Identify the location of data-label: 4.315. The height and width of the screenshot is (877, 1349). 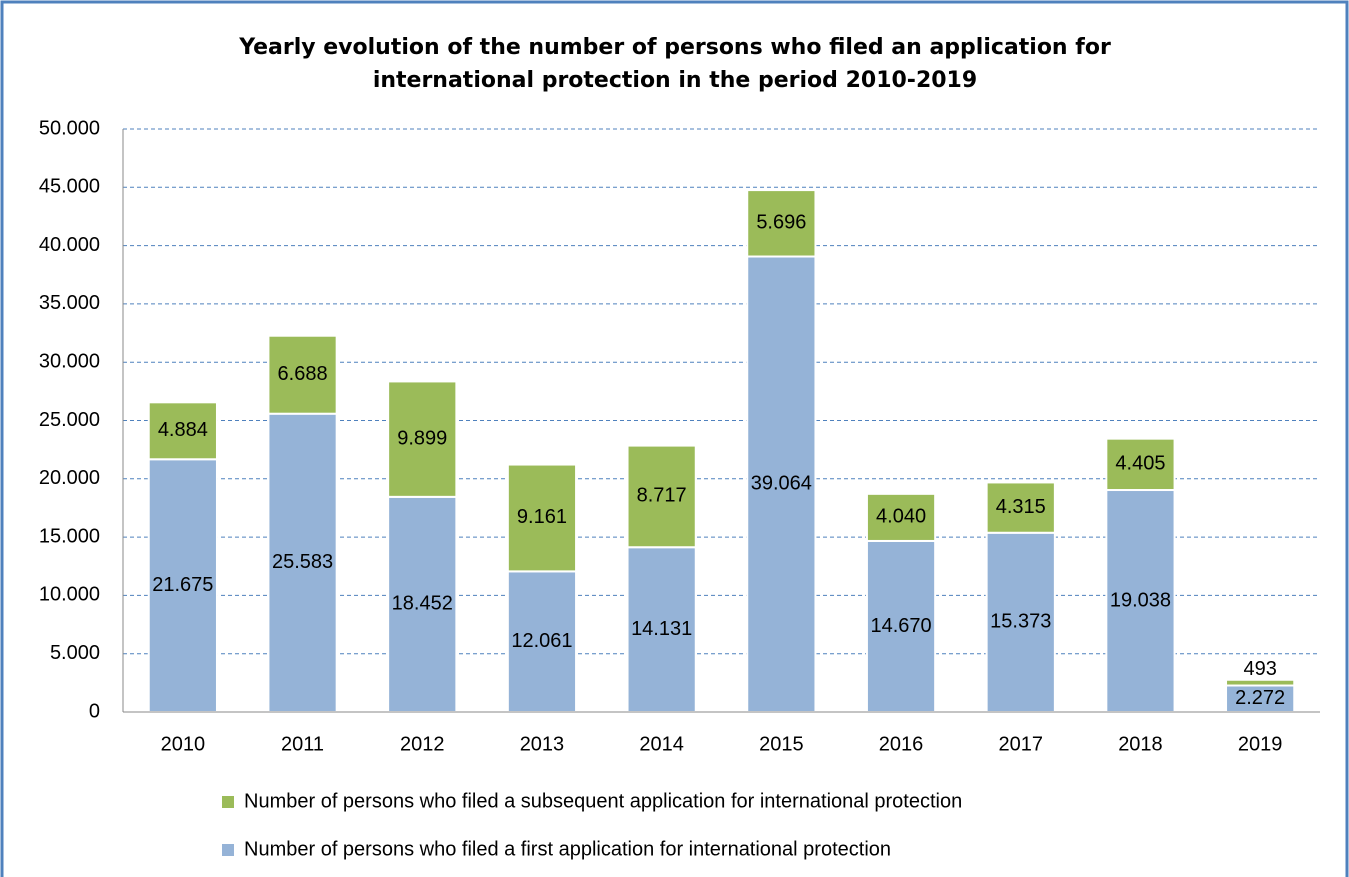
(1021, 507).